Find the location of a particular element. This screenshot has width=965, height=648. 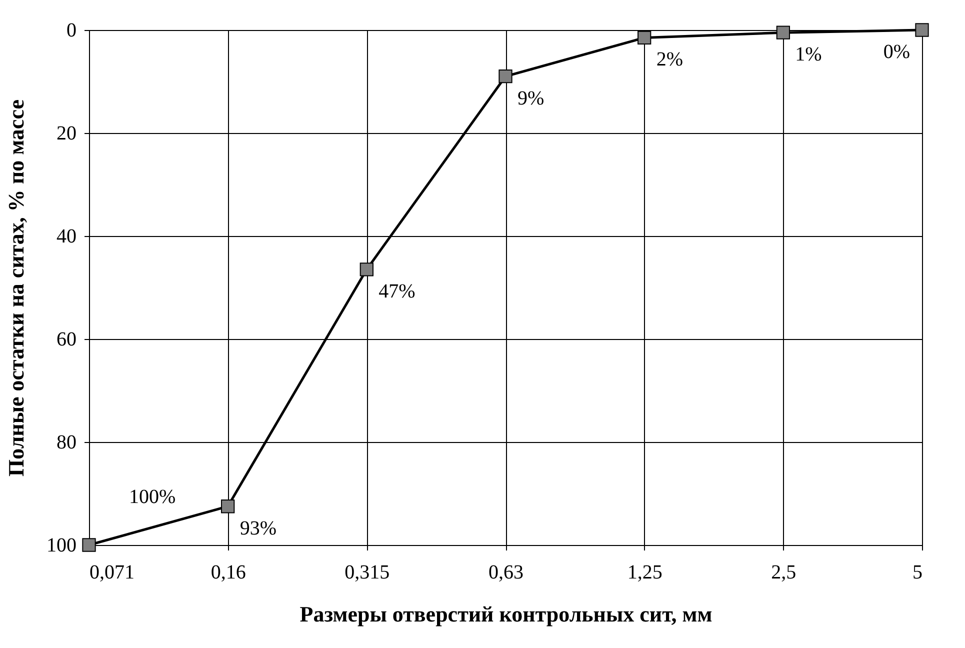

x-tick-label: 1,25 is located at coordinates (644, 573).